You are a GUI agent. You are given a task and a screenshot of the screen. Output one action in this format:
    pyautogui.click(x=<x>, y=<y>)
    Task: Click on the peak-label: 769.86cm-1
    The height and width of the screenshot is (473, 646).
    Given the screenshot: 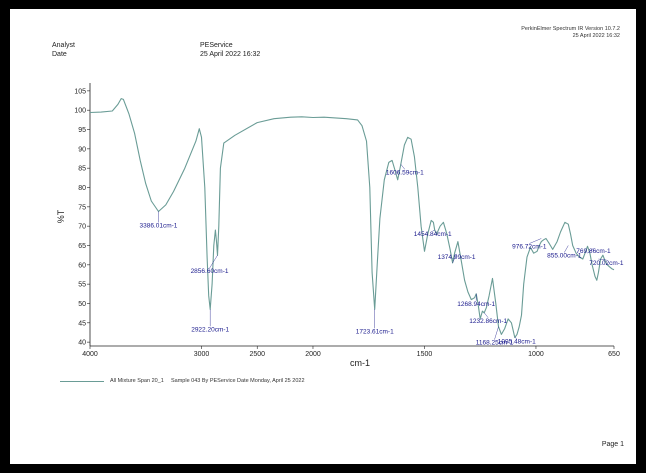 What is the action you would take?
    pyautogui.click(x=593, y=251)
    